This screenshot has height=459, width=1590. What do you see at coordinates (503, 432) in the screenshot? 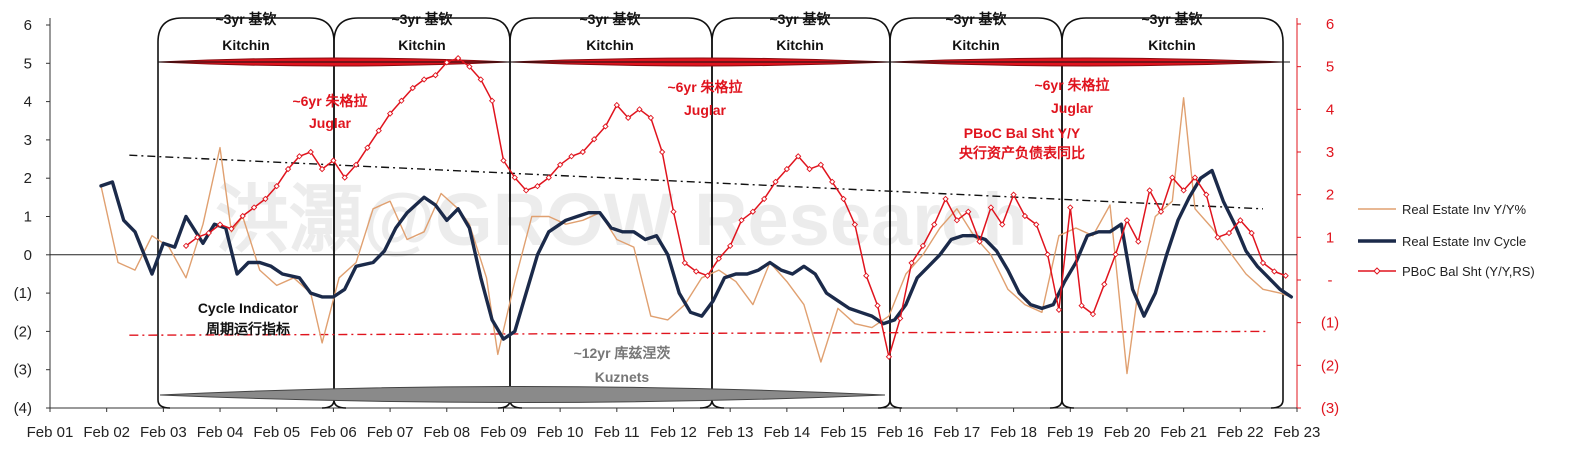
I see `x-tick-label: Feb 09` at bounding box center [503, 432].